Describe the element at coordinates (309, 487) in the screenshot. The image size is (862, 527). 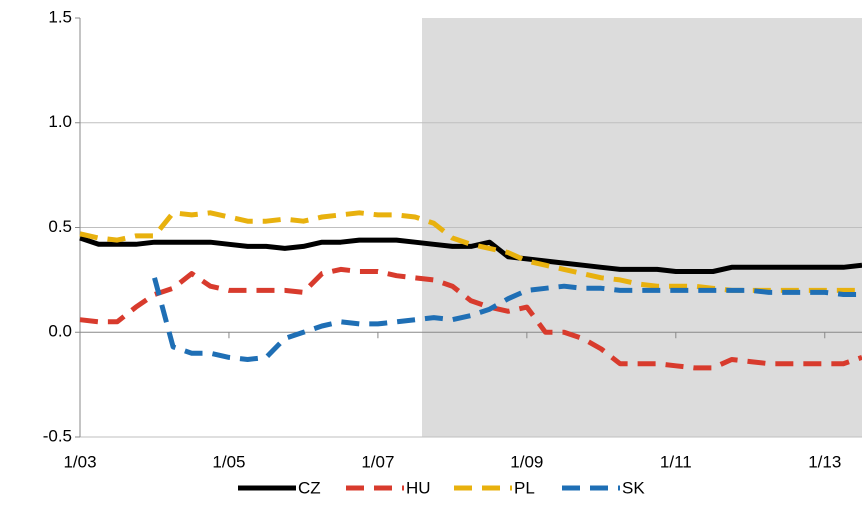
I see `legend-label: CZ` at that location.